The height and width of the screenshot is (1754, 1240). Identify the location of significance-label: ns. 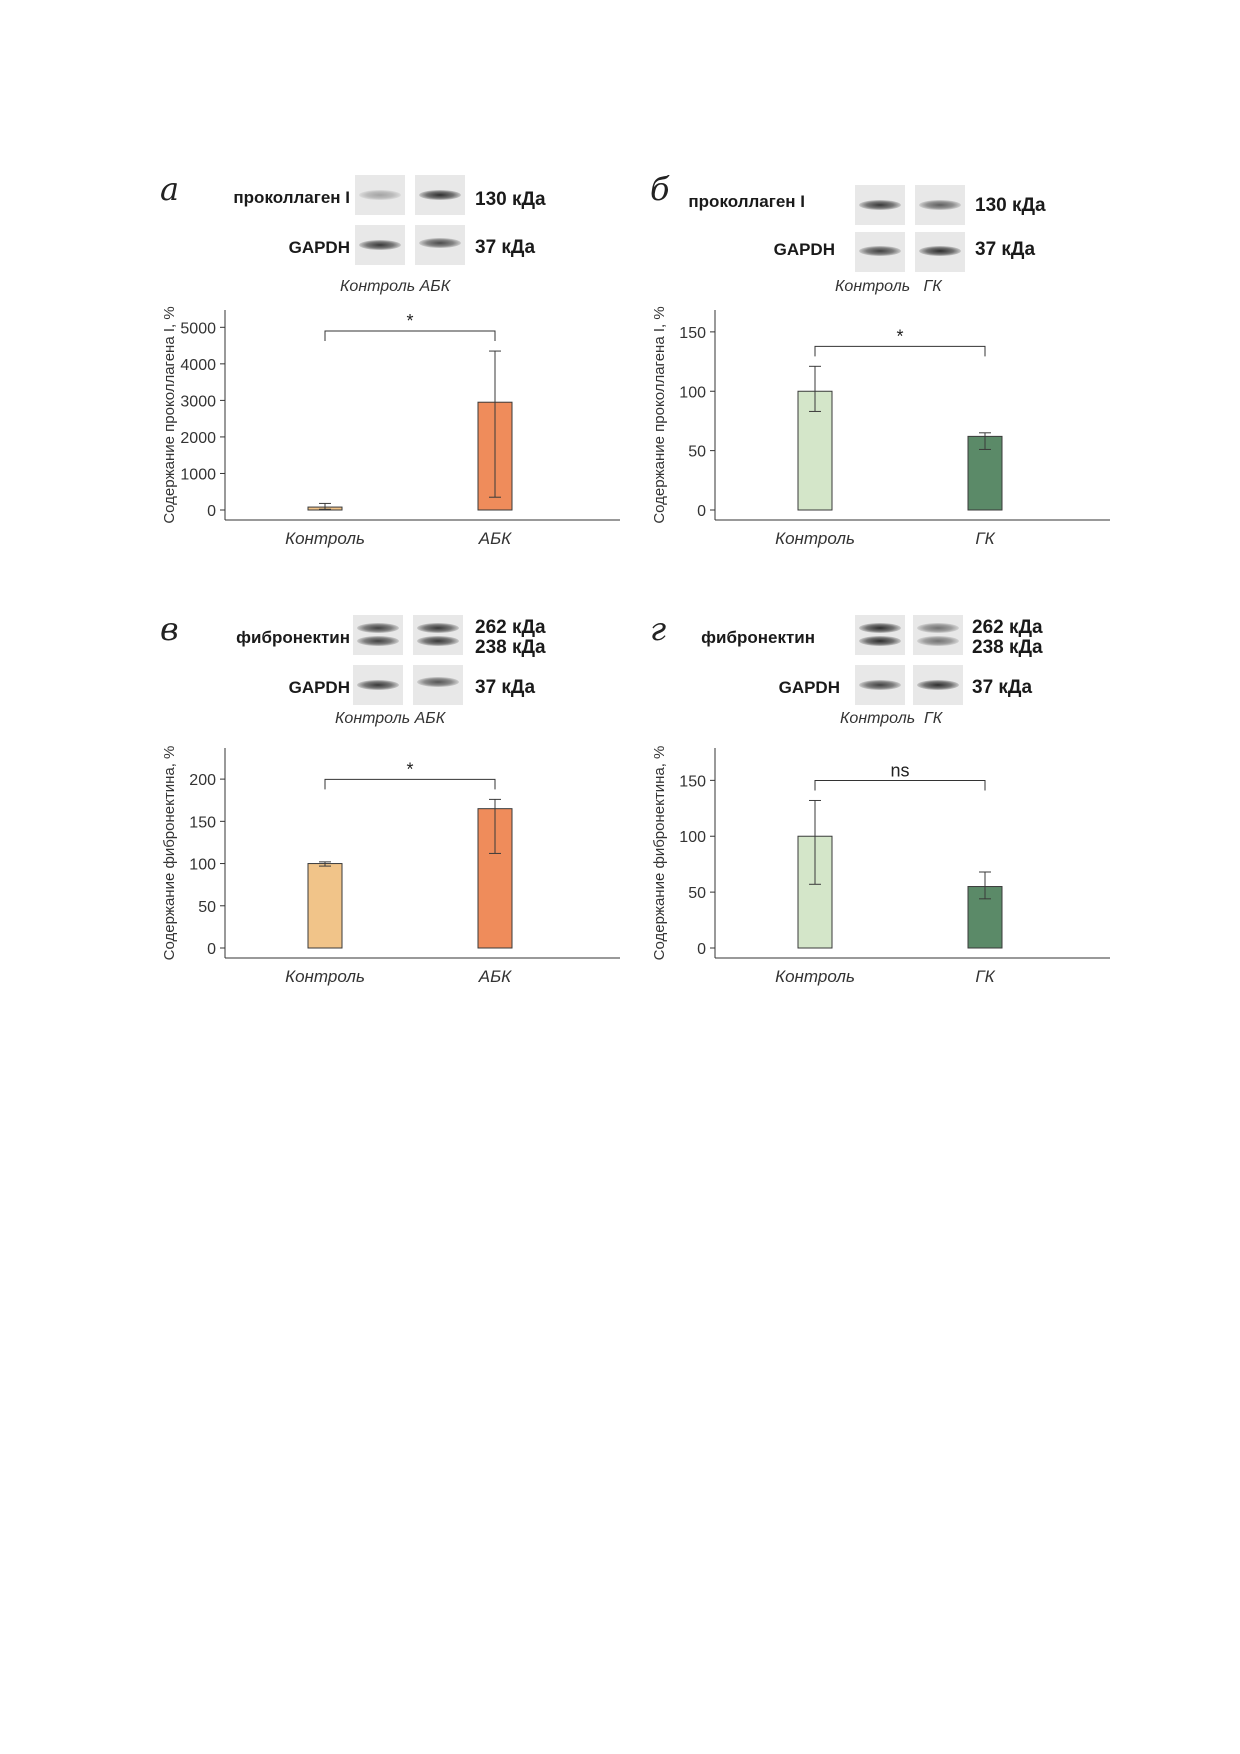
(899, 770).